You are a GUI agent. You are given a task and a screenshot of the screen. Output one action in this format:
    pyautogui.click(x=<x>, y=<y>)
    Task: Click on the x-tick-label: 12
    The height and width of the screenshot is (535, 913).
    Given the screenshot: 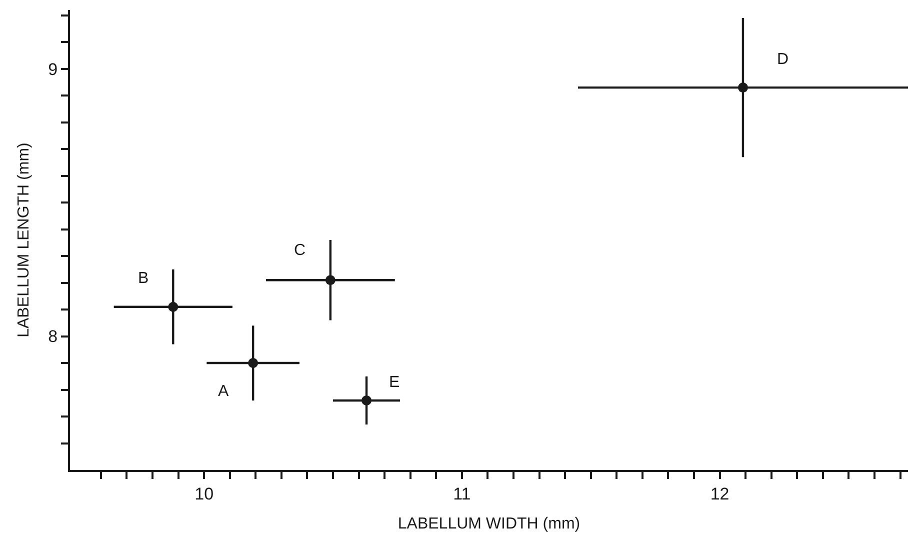 What is the action you would take?
    pyautogui.click(x=720, y=494)
    